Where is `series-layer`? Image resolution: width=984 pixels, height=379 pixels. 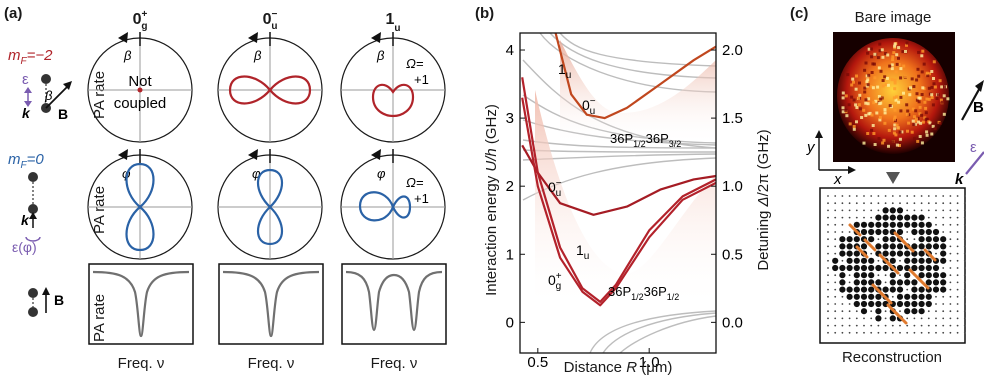
series-layer is located at coordinates (619, 169).